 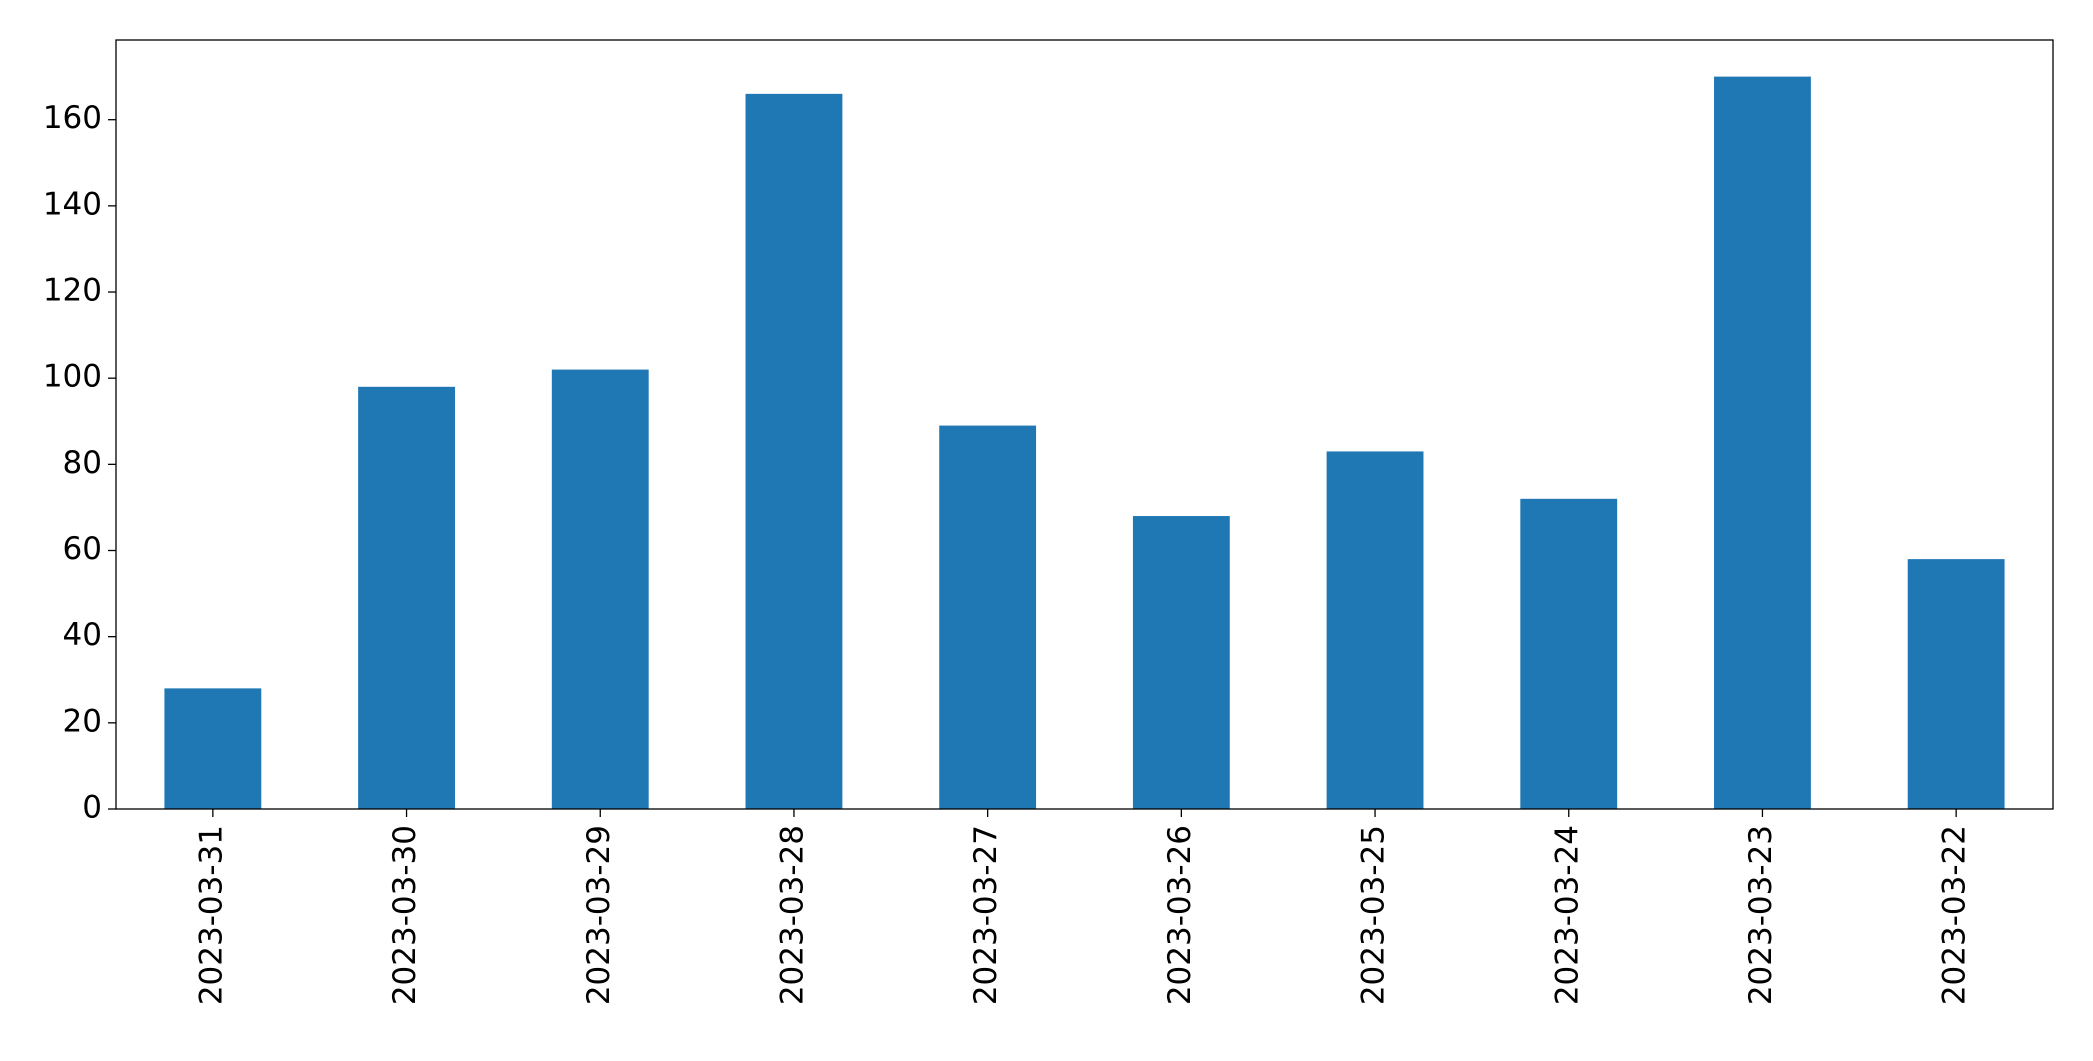 What do you see at coordinates (82, 721) in the screenshot?
I see `y-tick-label: 20` at bounding box center [82, 721].